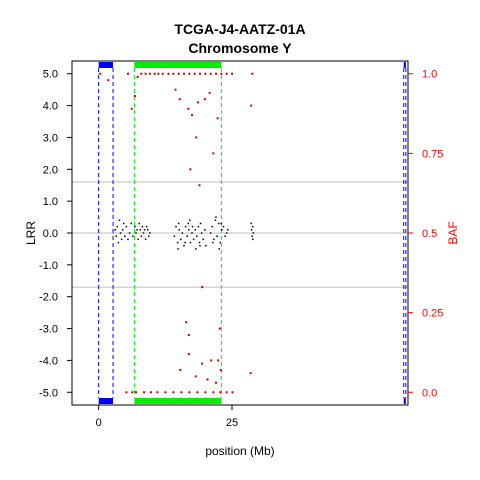 This screenshot has width=480, height=480. Describe the element at coordinates (106, 65) in the screenshot. I see `blue-segment-1-top-bar` at that location.